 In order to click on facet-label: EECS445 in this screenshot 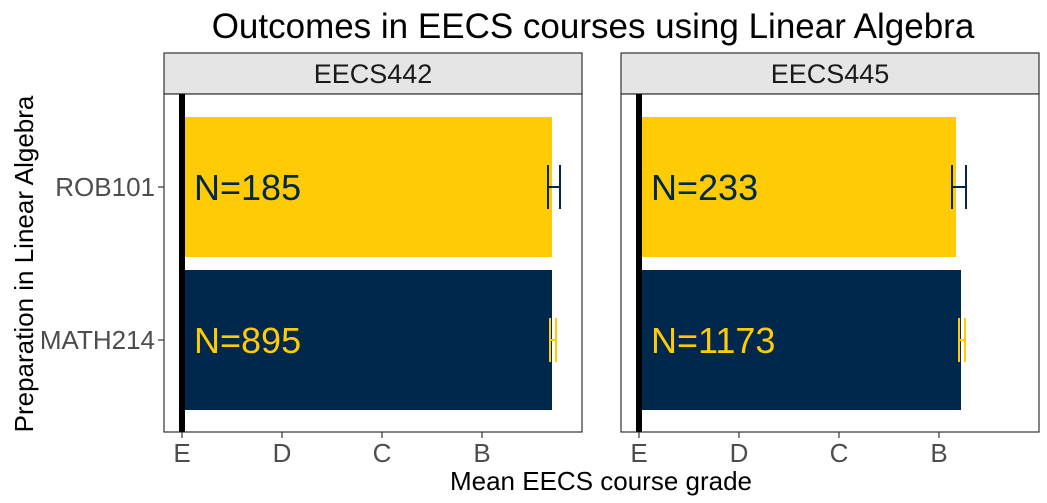, I will do `click(830, 74)`.